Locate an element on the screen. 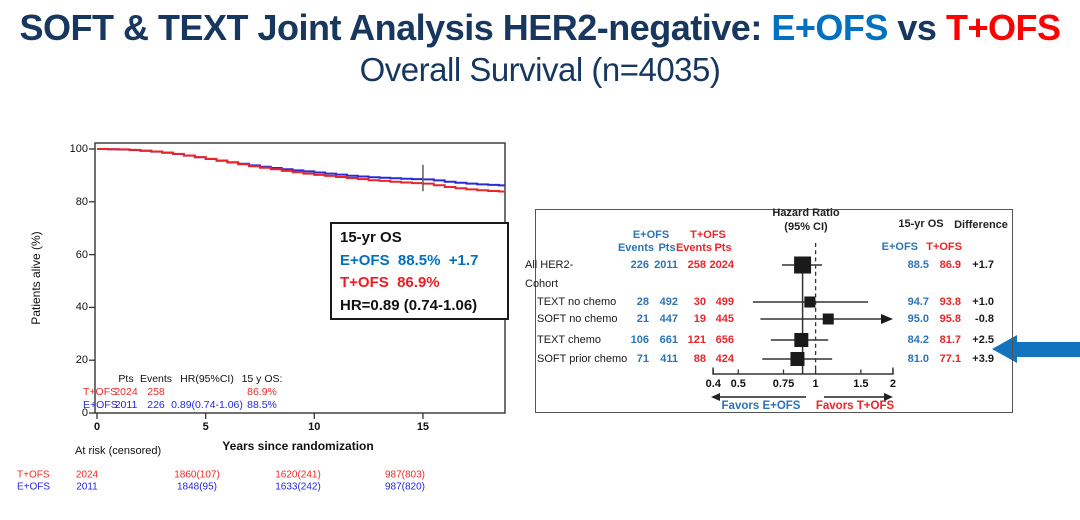 This screenshot has height=520, width=1080. forest-axis-tick-label: 0.4 is located at coordinates (713, 384).